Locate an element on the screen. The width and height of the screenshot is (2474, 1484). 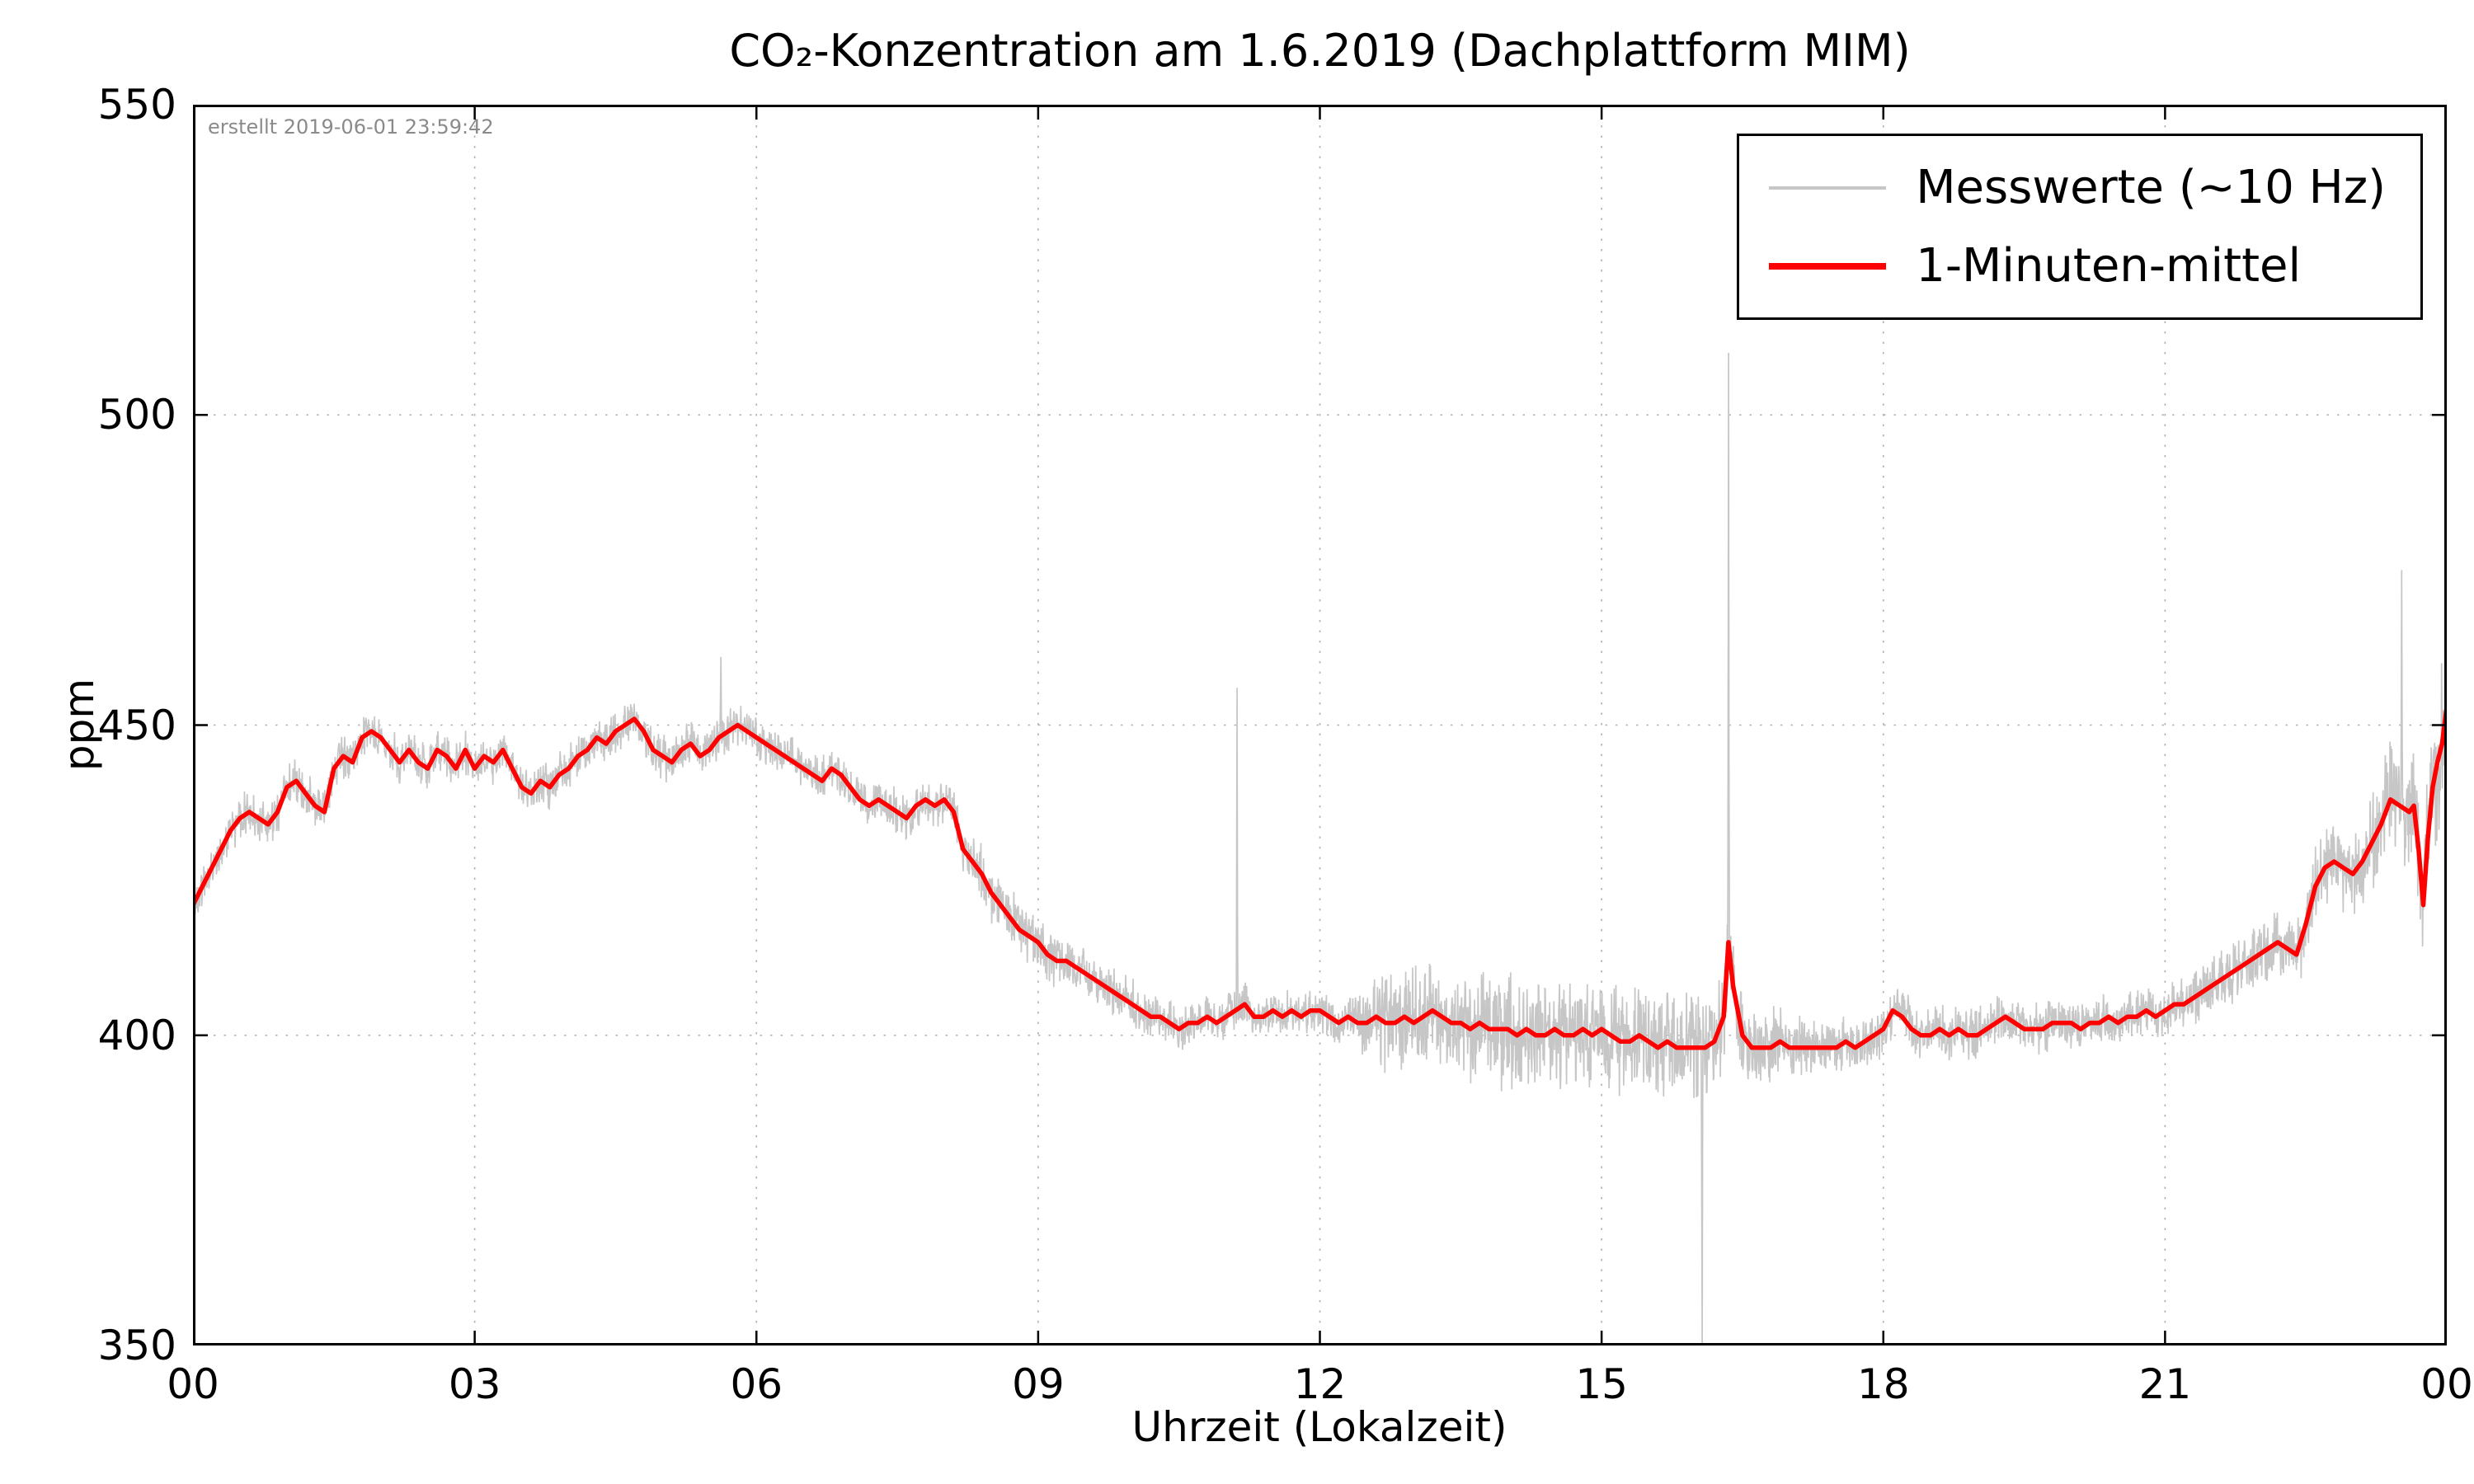
x-tick-label: 21 is located at coordinates (2165, 1384).